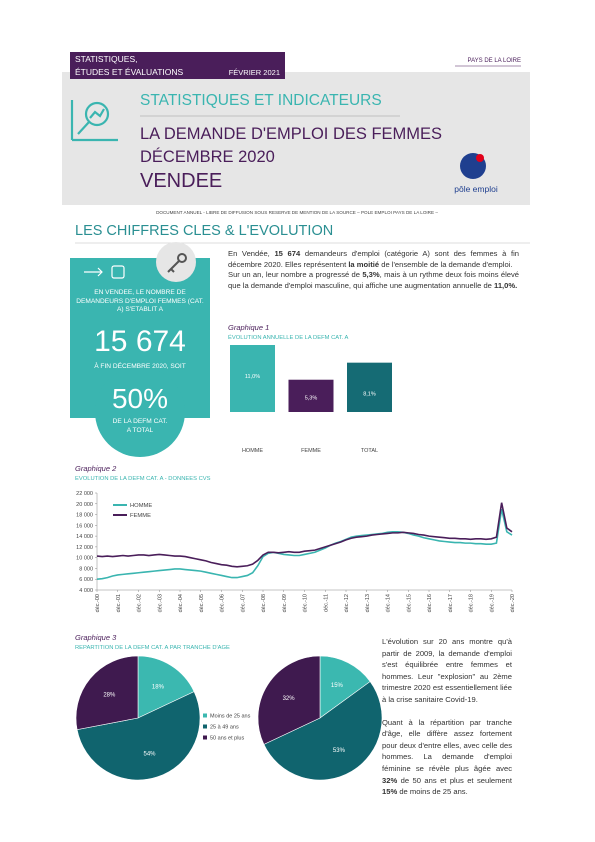  Describe the element at coordinates (369, 451) in the screenshot. I see `bar-category-label: TOTAL` at that location.